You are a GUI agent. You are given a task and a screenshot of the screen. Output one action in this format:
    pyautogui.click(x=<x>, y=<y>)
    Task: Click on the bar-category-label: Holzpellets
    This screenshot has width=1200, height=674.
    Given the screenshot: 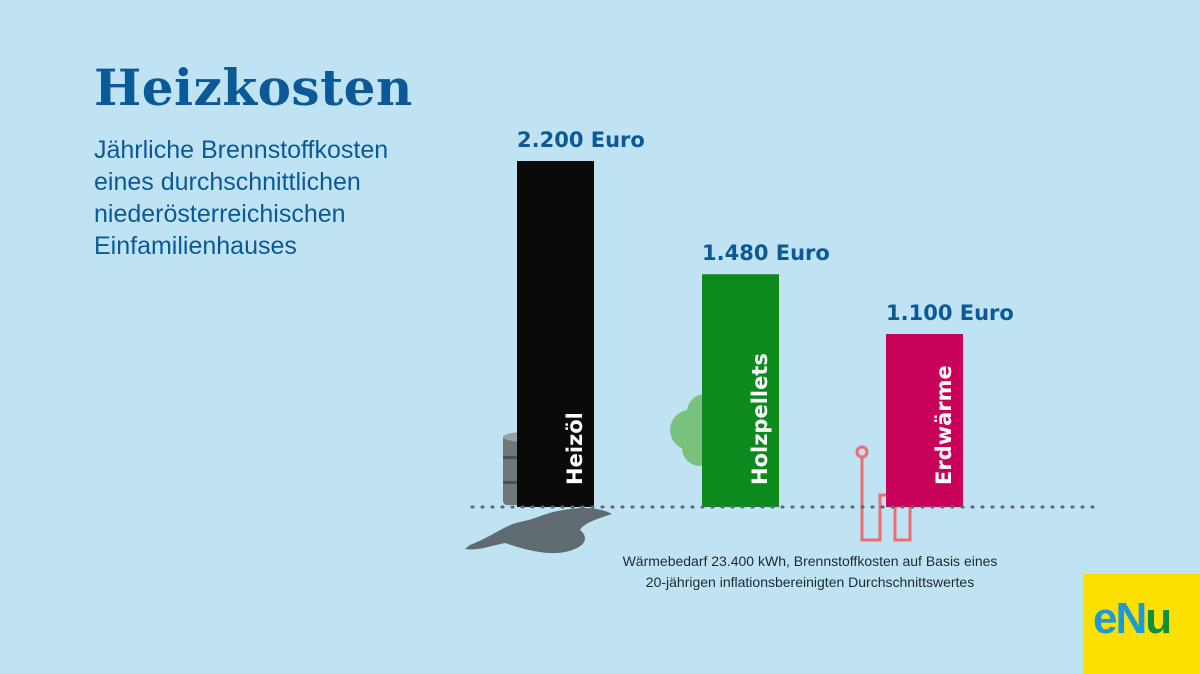 What is the action you would take?
    pyautogui.click(x=760, y=419)
    